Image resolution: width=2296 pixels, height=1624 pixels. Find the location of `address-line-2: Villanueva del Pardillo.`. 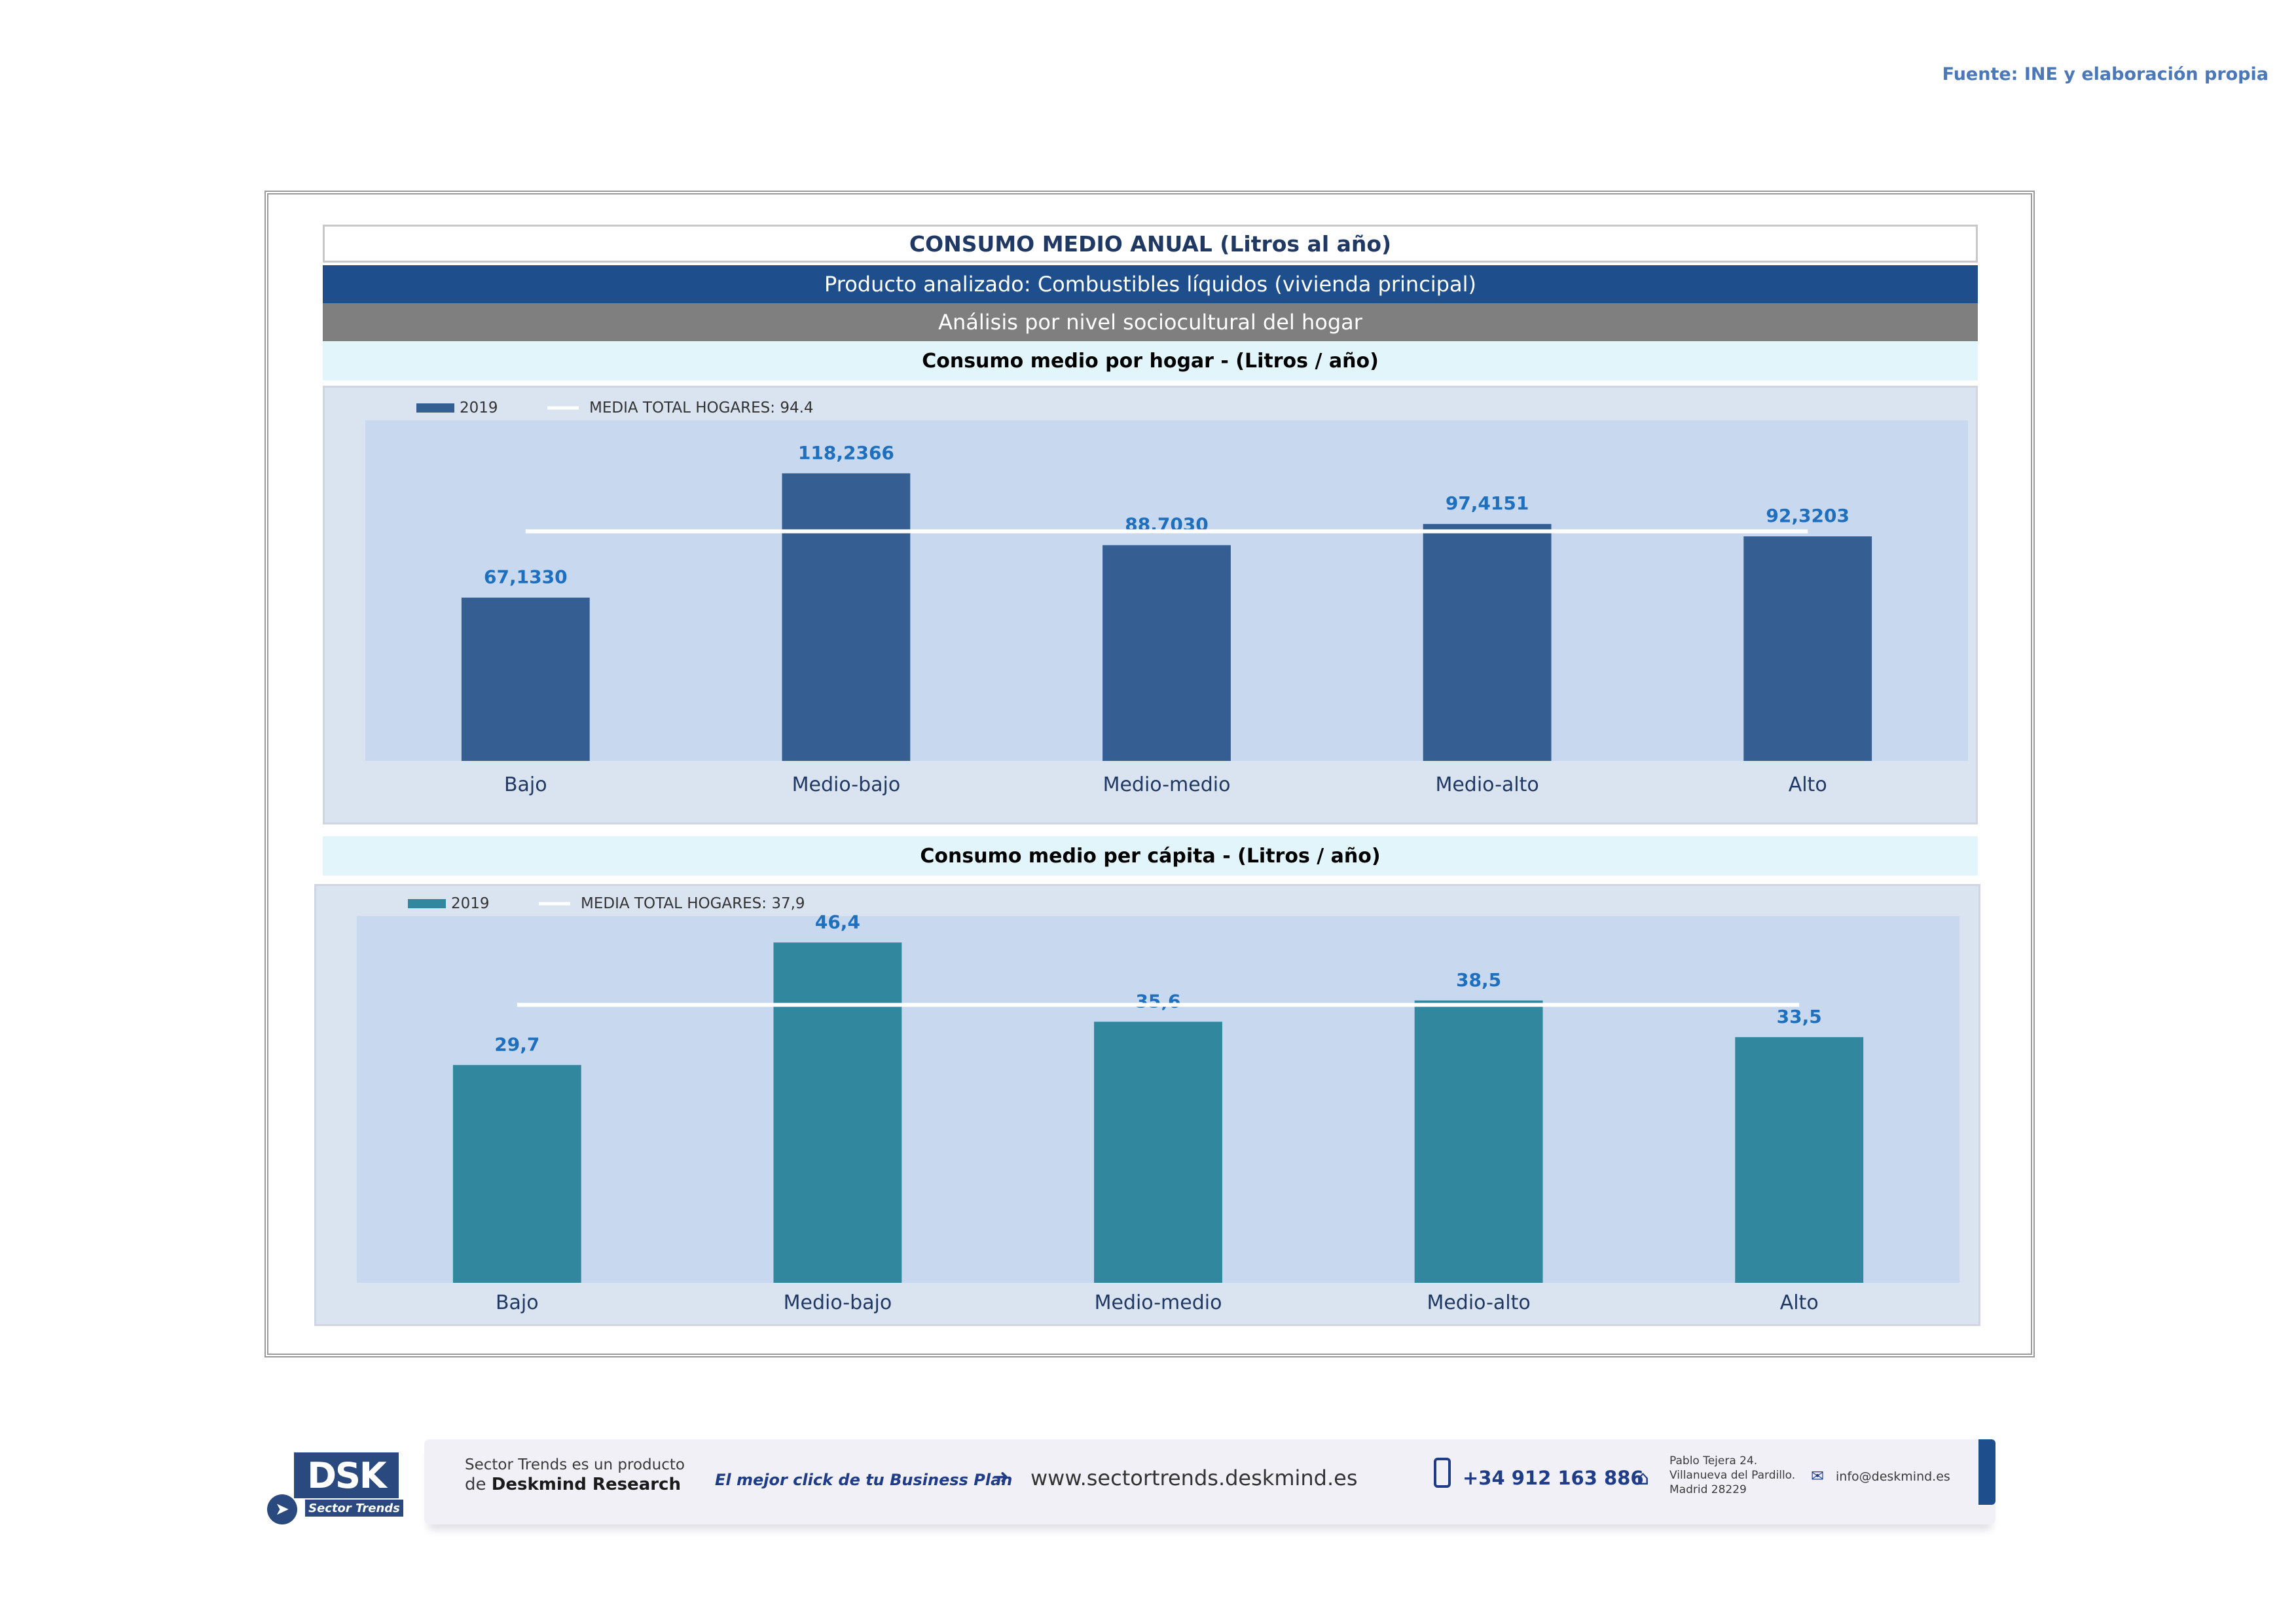

address-line-2: Villanueva del Pardillo. is located at coordinates (1732, 1475).